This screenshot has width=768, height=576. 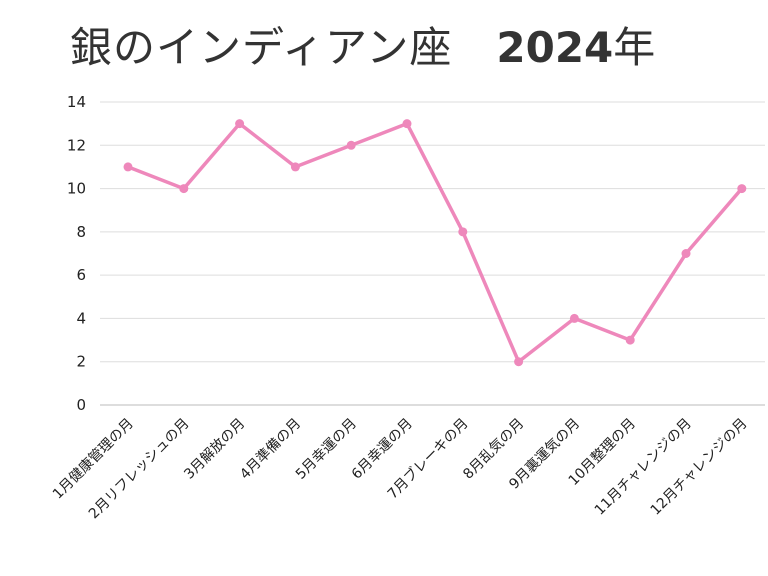 What do you see at coordinates (81, 232) in the screenshot?
I see `y-tick-label: 8` at bounding box center [81, 232].